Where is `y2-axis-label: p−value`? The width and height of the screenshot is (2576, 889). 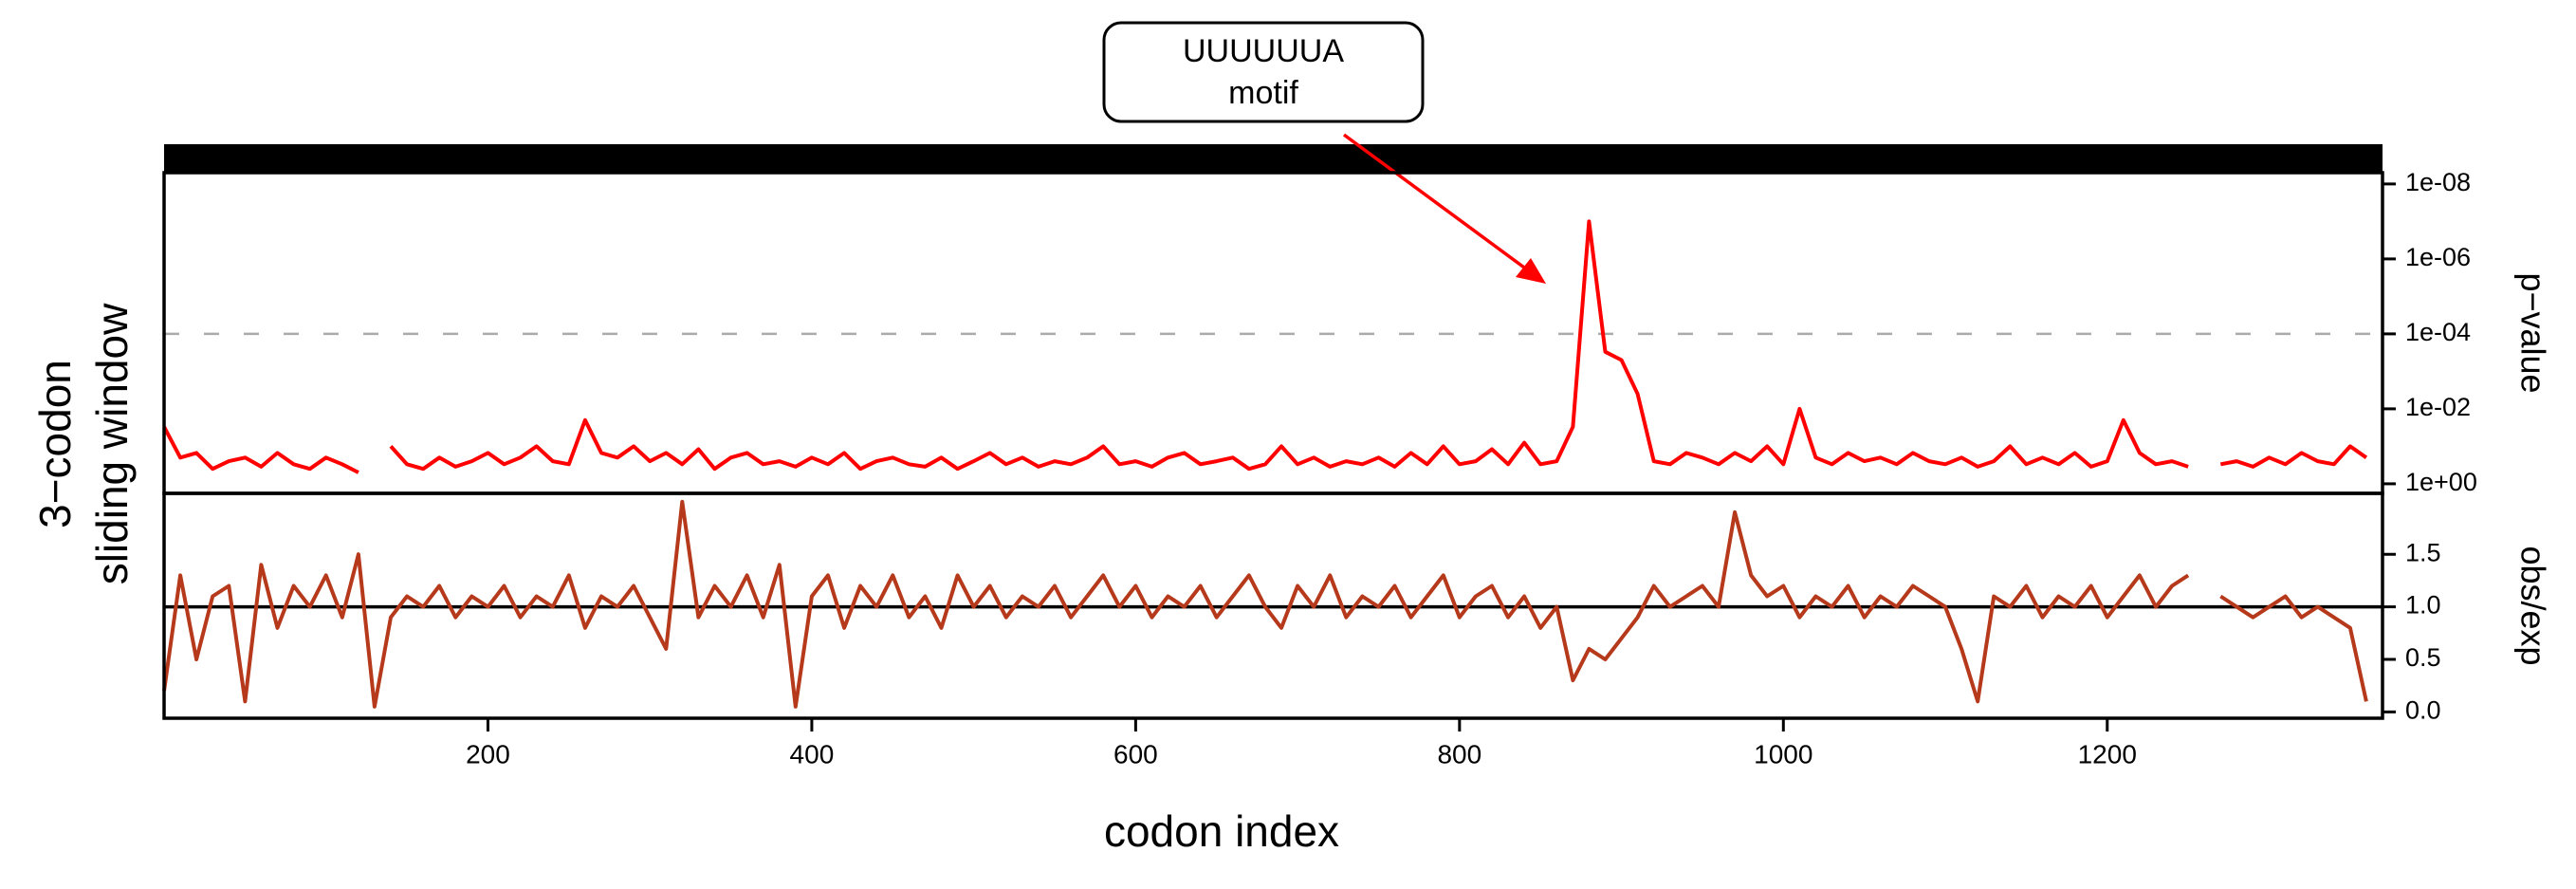
y2-axis-label: p−value is located at coordinates (2532, 332).